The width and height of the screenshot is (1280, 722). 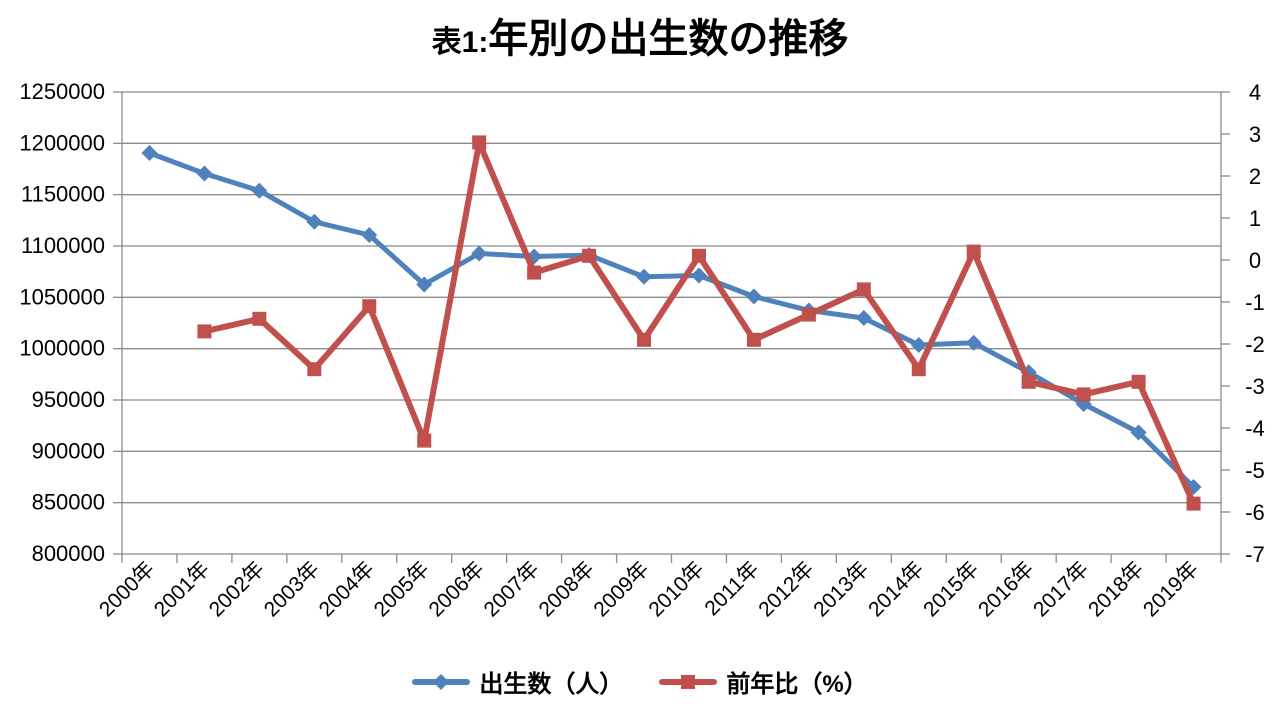 What do you see at coordinates (621, 589) in the screenshot?
I see `x-axis-tick-label: 2009年` at bounding box center [621, 589].